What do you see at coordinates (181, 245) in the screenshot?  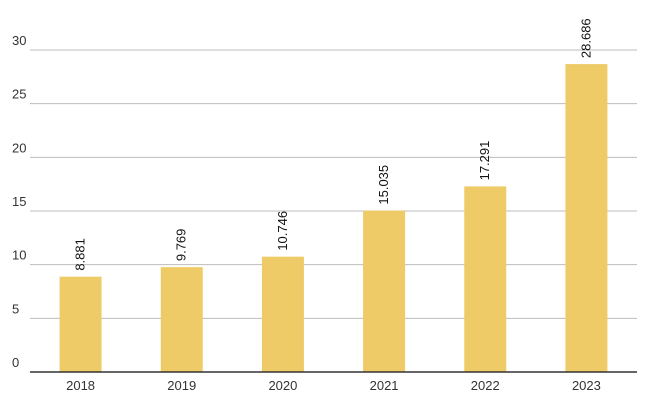 I see `data-label: 9.769` at bounding box center [181, 245].